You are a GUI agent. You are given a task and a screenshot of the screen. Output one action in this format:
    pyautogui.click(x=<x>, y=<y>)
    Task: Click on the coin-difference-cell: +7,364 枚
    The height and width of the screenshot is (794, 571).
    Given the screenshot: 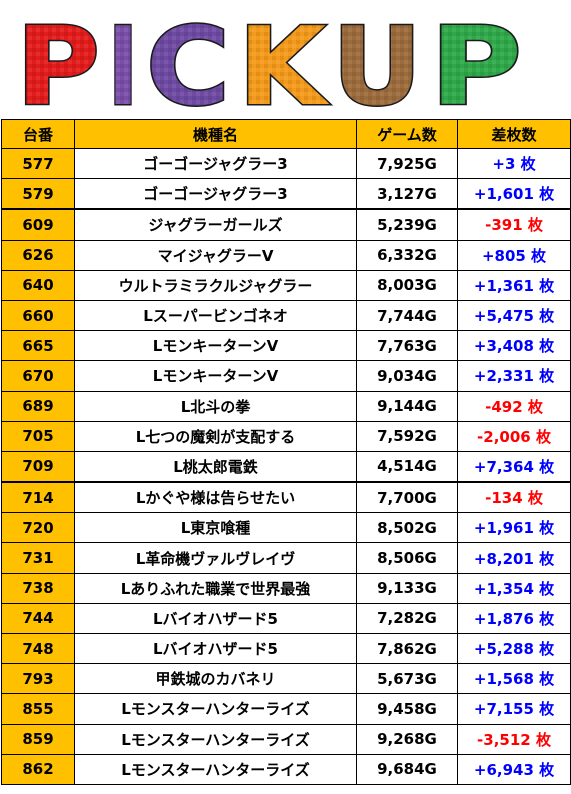 What is the action you would take?
    pyautogui.click(x=514, y=466)
    